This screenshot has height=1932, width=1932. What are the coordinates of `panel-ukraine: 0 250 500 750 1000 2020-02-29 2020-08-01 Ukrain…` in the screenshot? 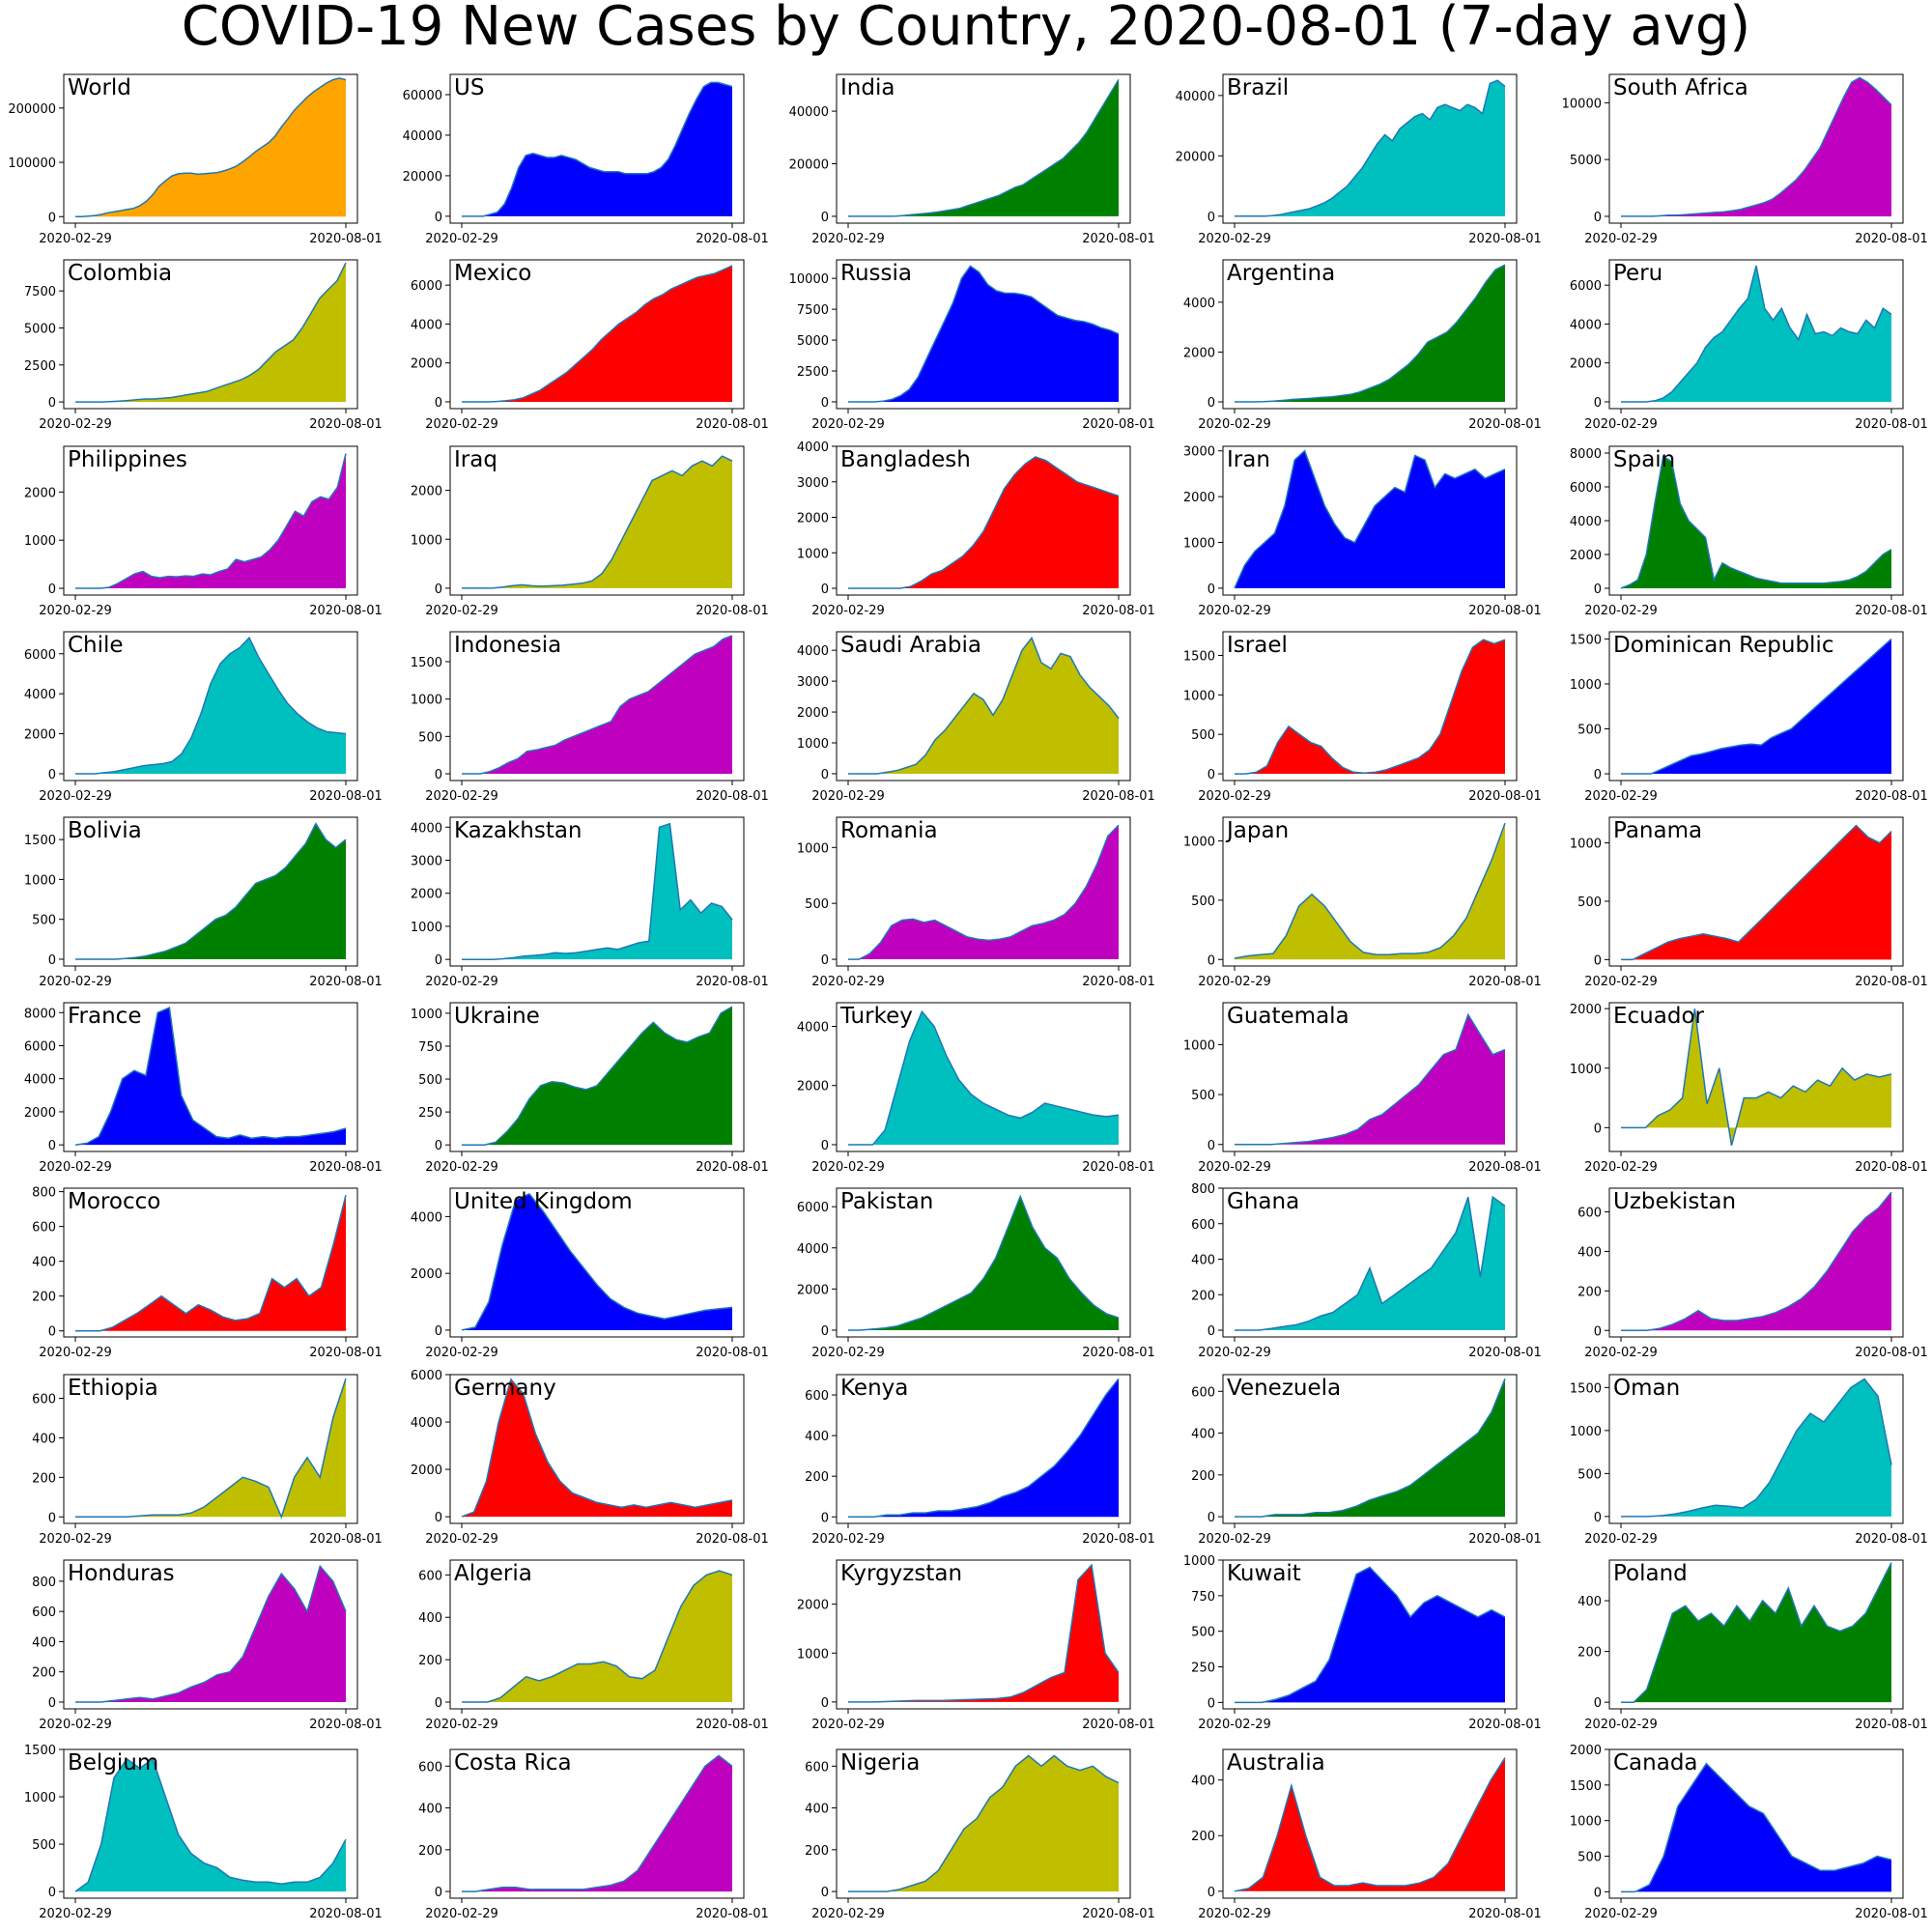 It's located at (590, 1088).